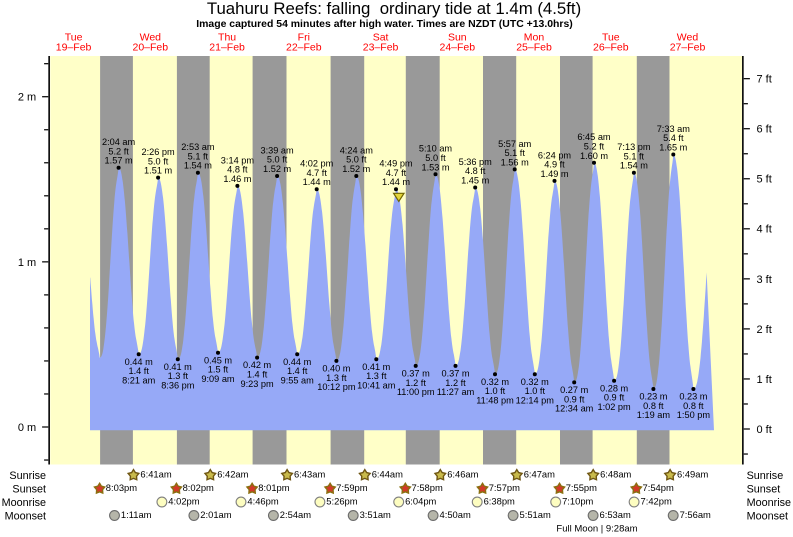 Image resolution: width=793 pixels, height=537 pixels. What do you see at coordinates (764, 130) in the screenshot?
I see `svg-text: 6 ft` at bounding box center [764, 130].